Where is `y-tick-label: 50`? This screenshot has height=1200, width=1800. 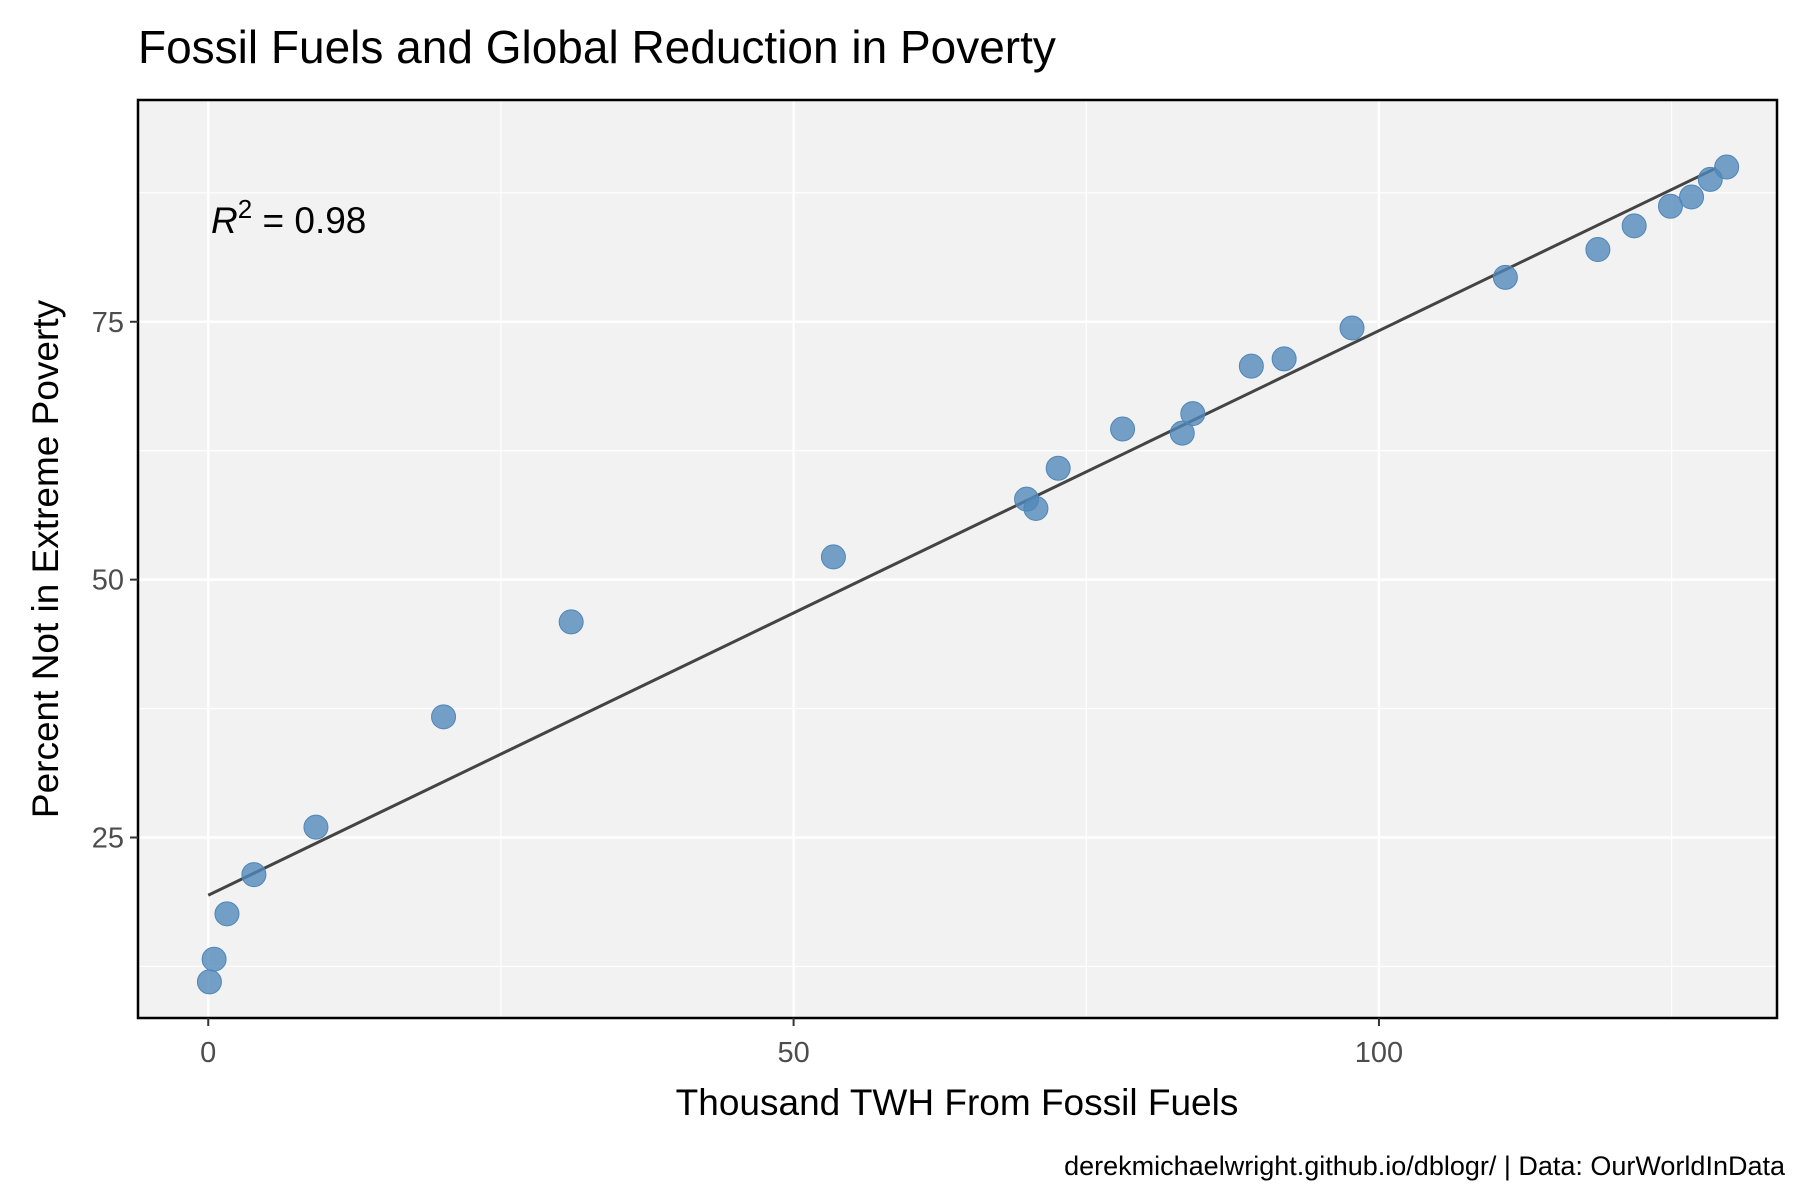 y-tick-label: 50 is located at coordinates (108, 581).